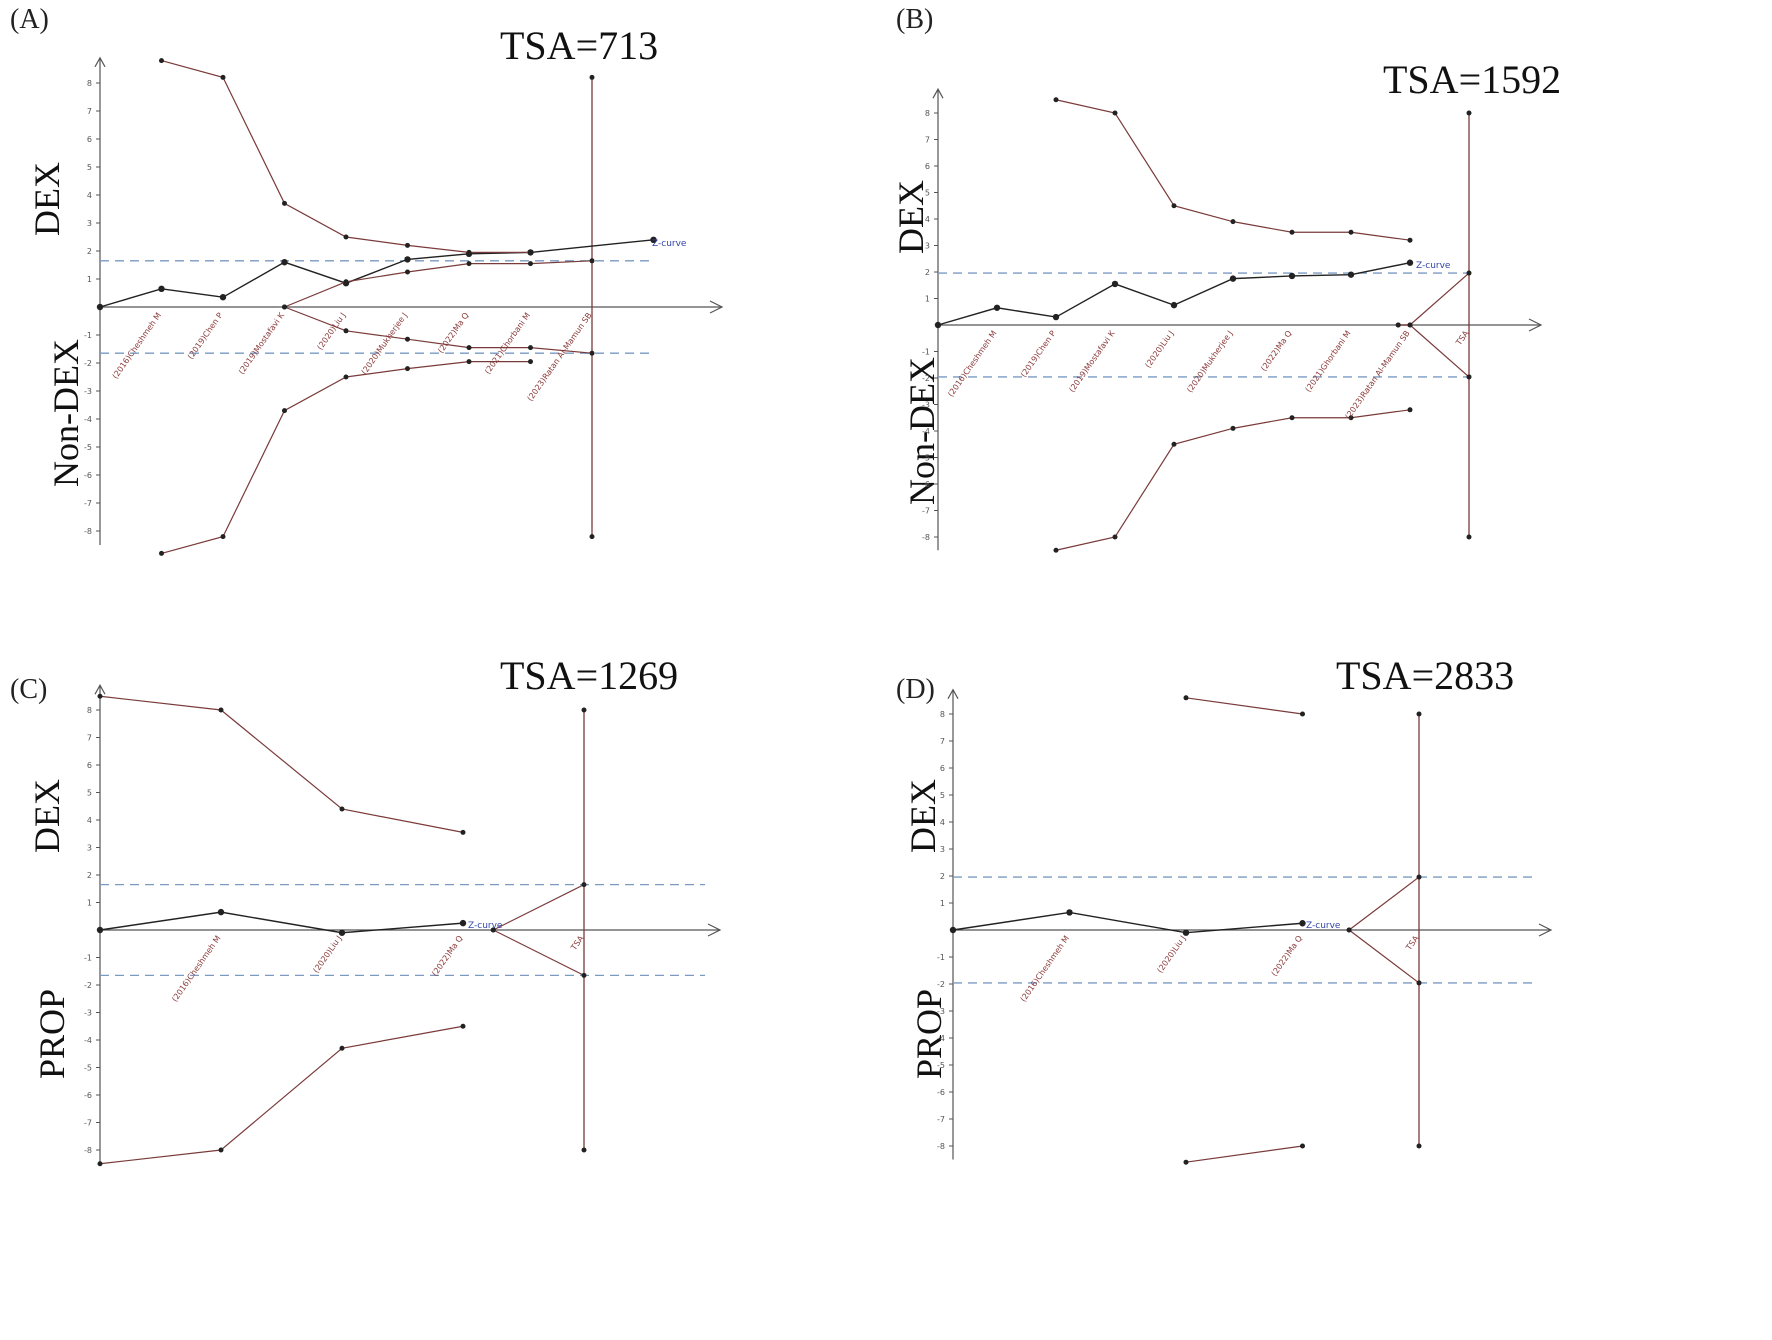  I want to click on y-axis-arrow, so click(938, 93).